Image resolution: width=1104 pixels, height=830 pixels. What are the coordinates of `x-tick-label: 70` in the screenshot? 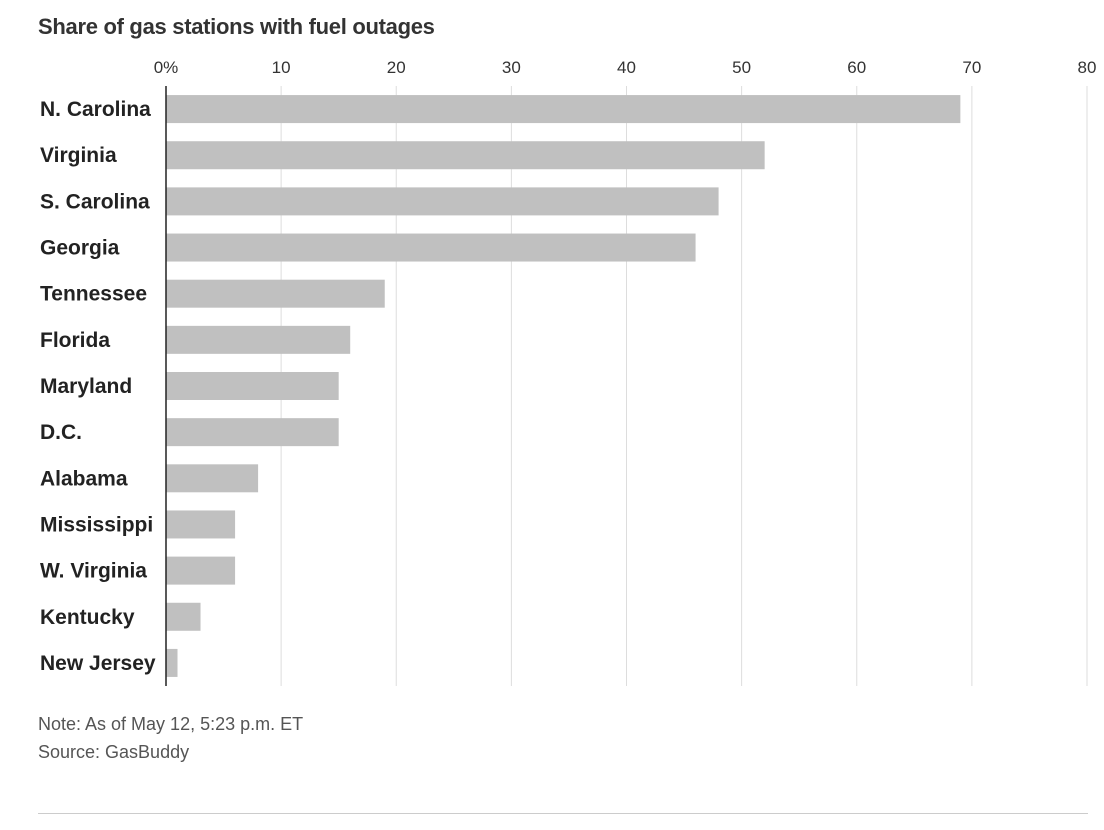 It's located at (971, 67).